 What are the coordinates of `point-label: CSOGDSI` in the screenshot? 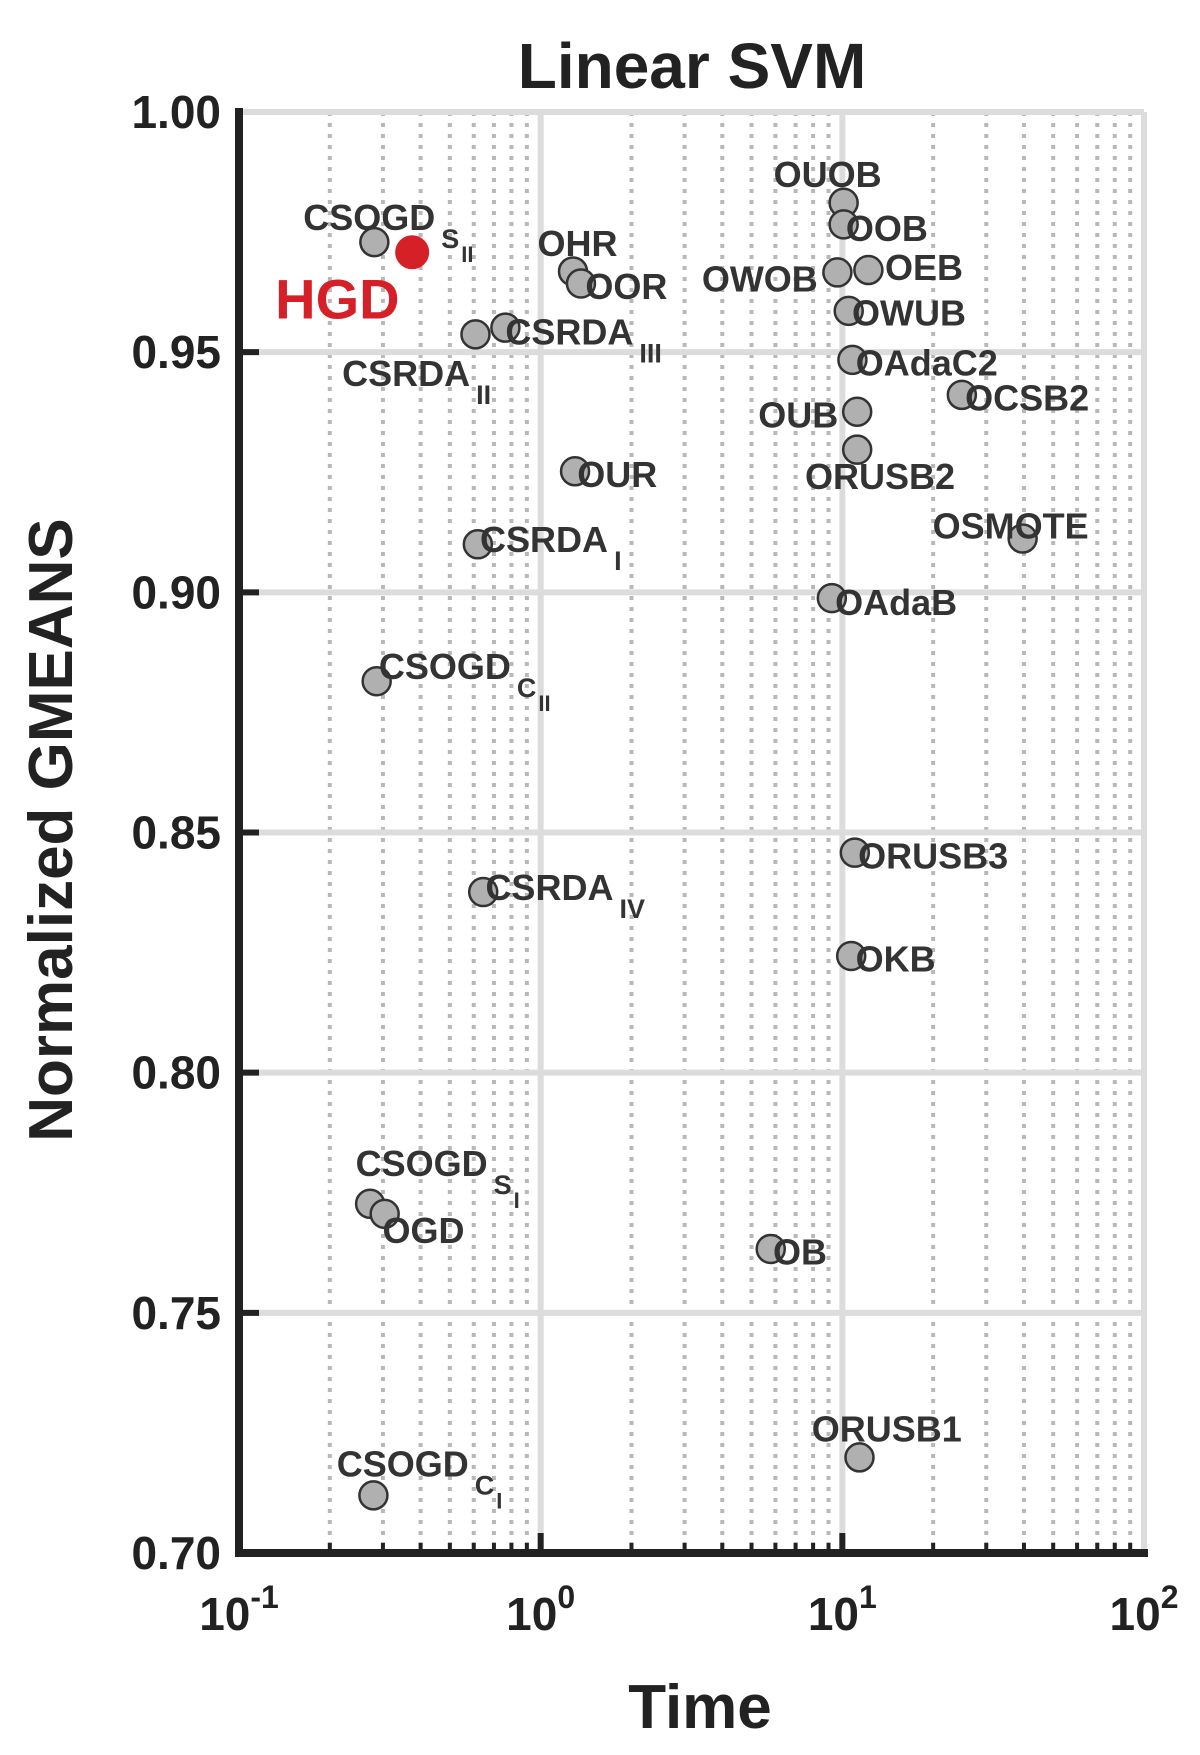 It's located at (438, 1178).